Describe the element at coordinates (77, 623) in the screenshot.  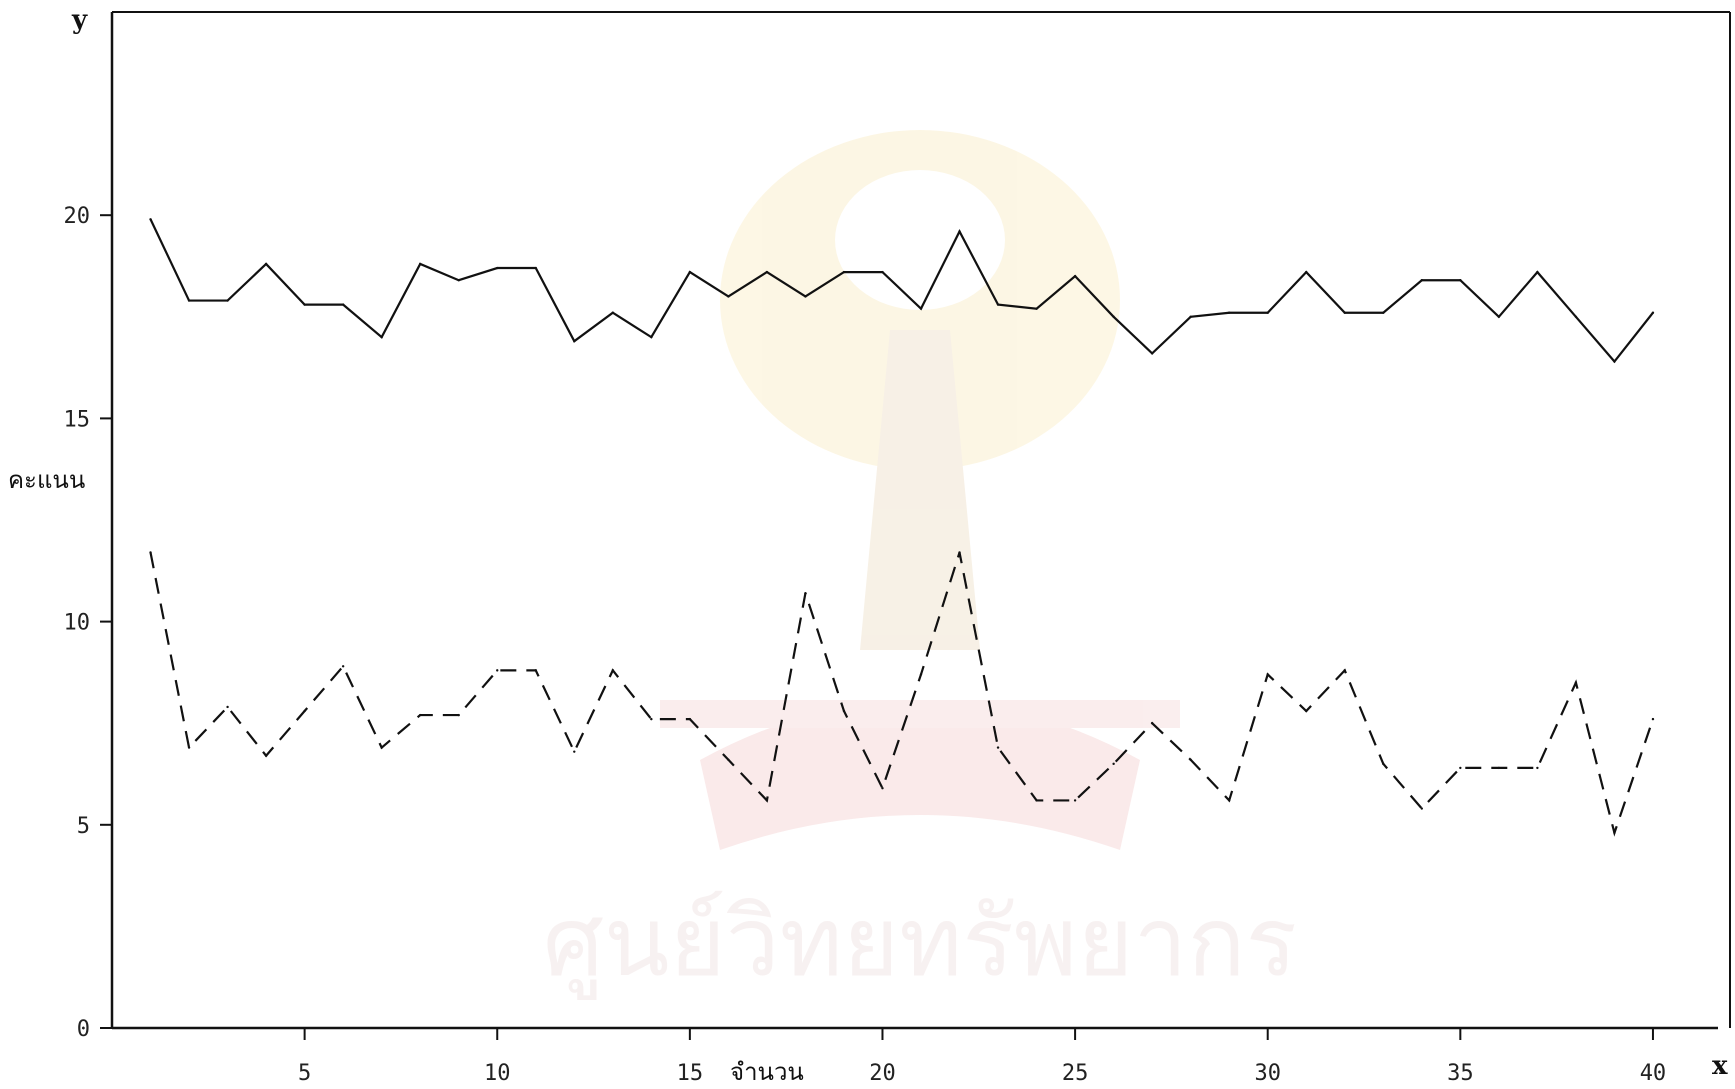
I see `y-tick-label: 10` at that location.